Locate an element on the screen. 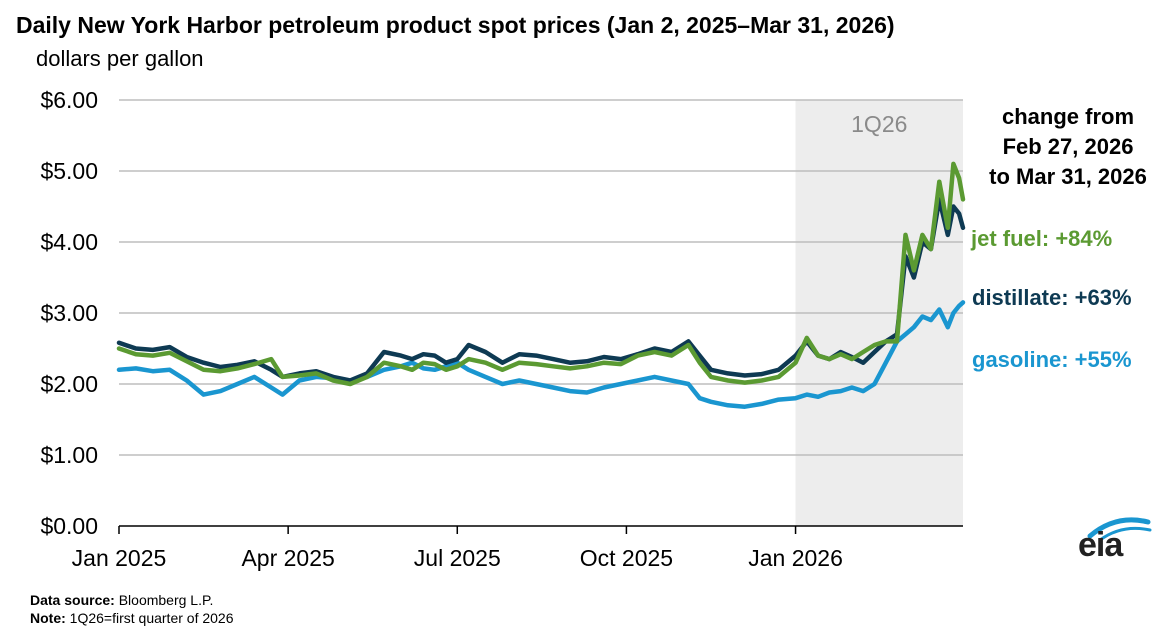 Image resolution: width=1164 pixels, height=639 pixels. y-tick-label: $1.00 is located at coordinates (69, 455).